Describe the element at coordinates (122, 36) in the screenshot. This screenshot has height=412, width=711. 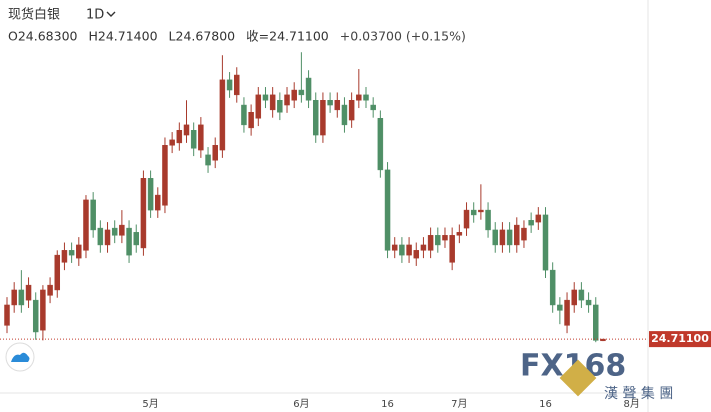
I see `ohlc-legend-item: H24.71400` at that location.